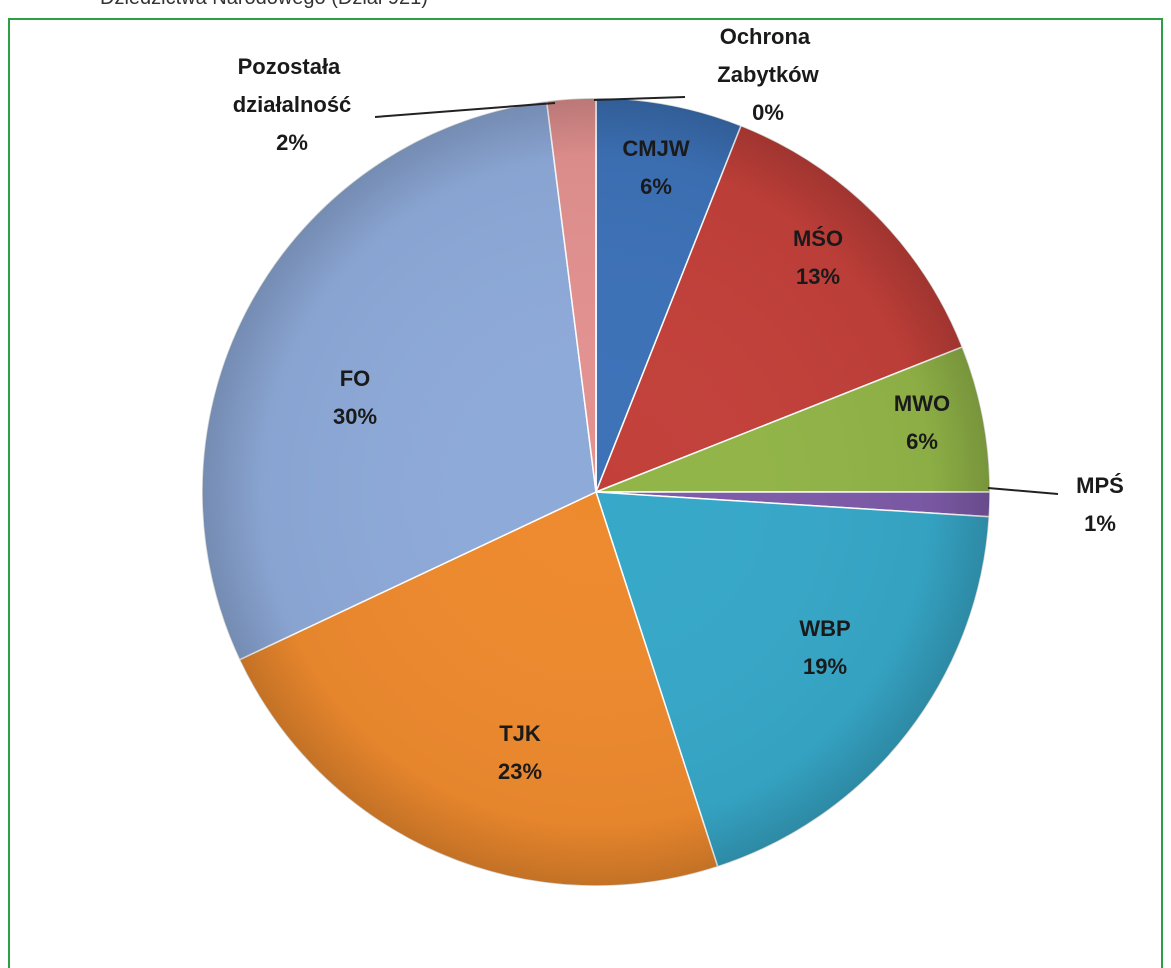 The height and width of the screenshot is (968, 1171). I want to click on category-label: MWO, so click(922, 403).